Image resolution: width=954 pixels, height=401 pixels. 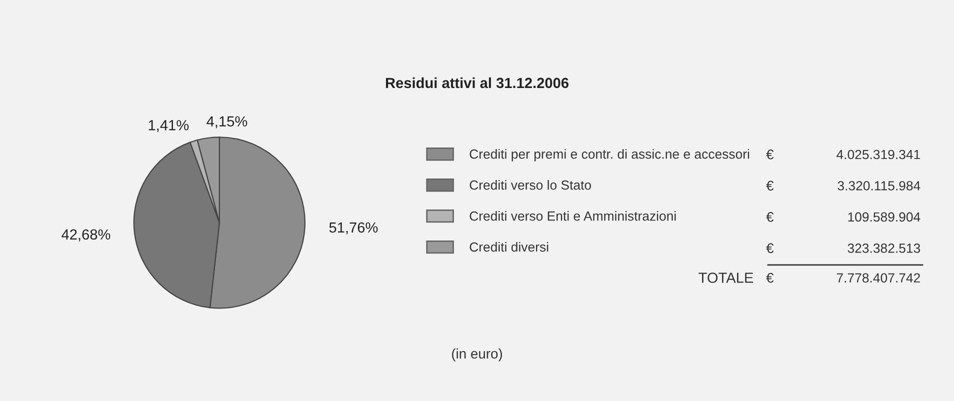 I want to click on text: 4.025.319.341, so click(x=878, y=155).